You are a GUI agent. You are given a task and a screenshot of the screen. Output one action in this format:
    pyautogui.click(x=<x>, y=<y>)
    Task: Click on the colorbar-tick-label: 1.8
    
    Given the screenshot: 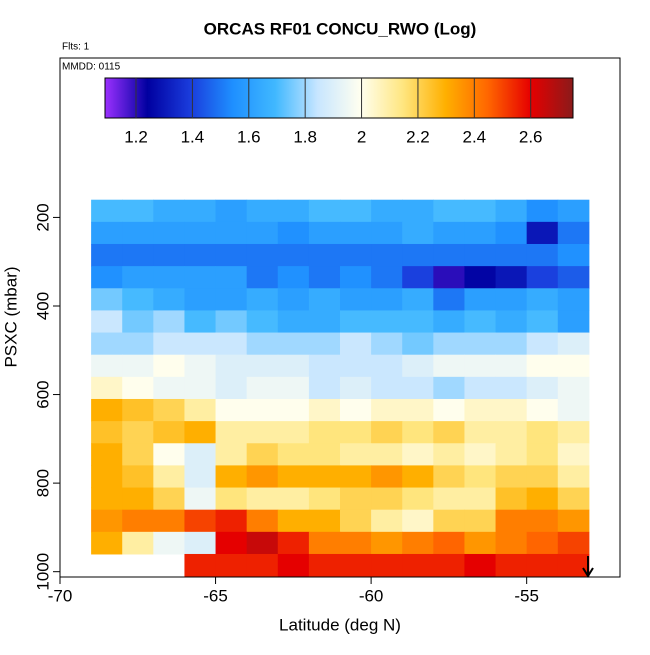 What is the action you would take?
    pyautogui.click(x=305, y=136)
    